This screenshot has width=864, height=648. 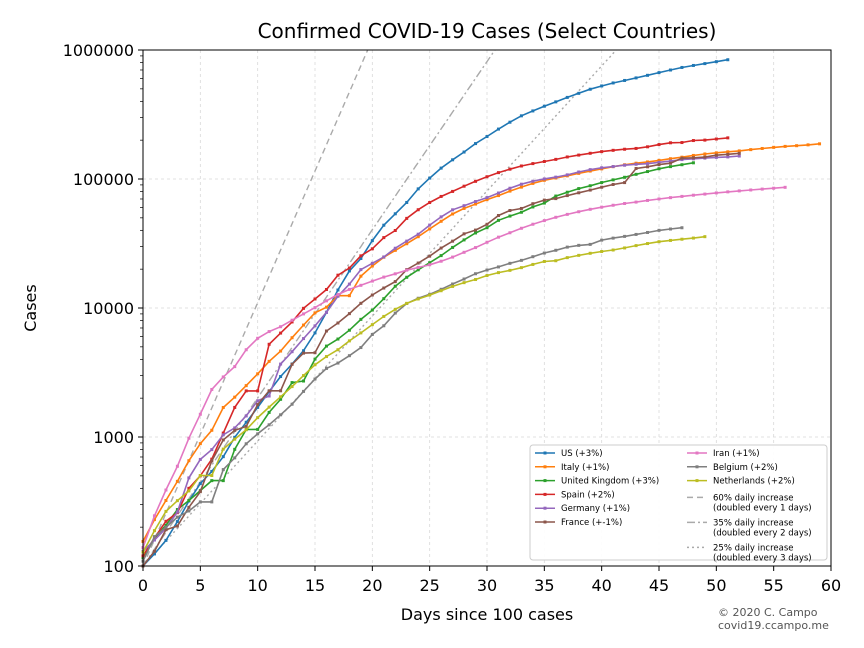 I want to click on legend-label: Belgium (+2%), so click(x=745, y=468).